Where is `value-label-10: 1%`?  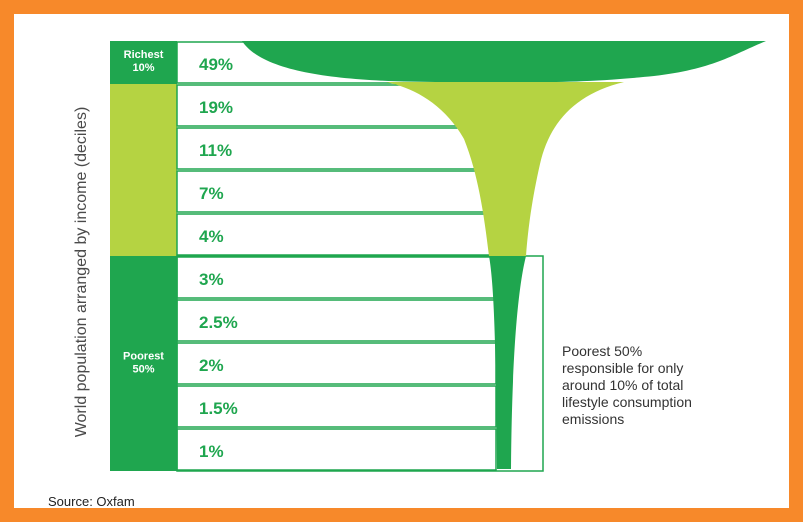
value-label-10: 1% is located at coordinates (211, 451).